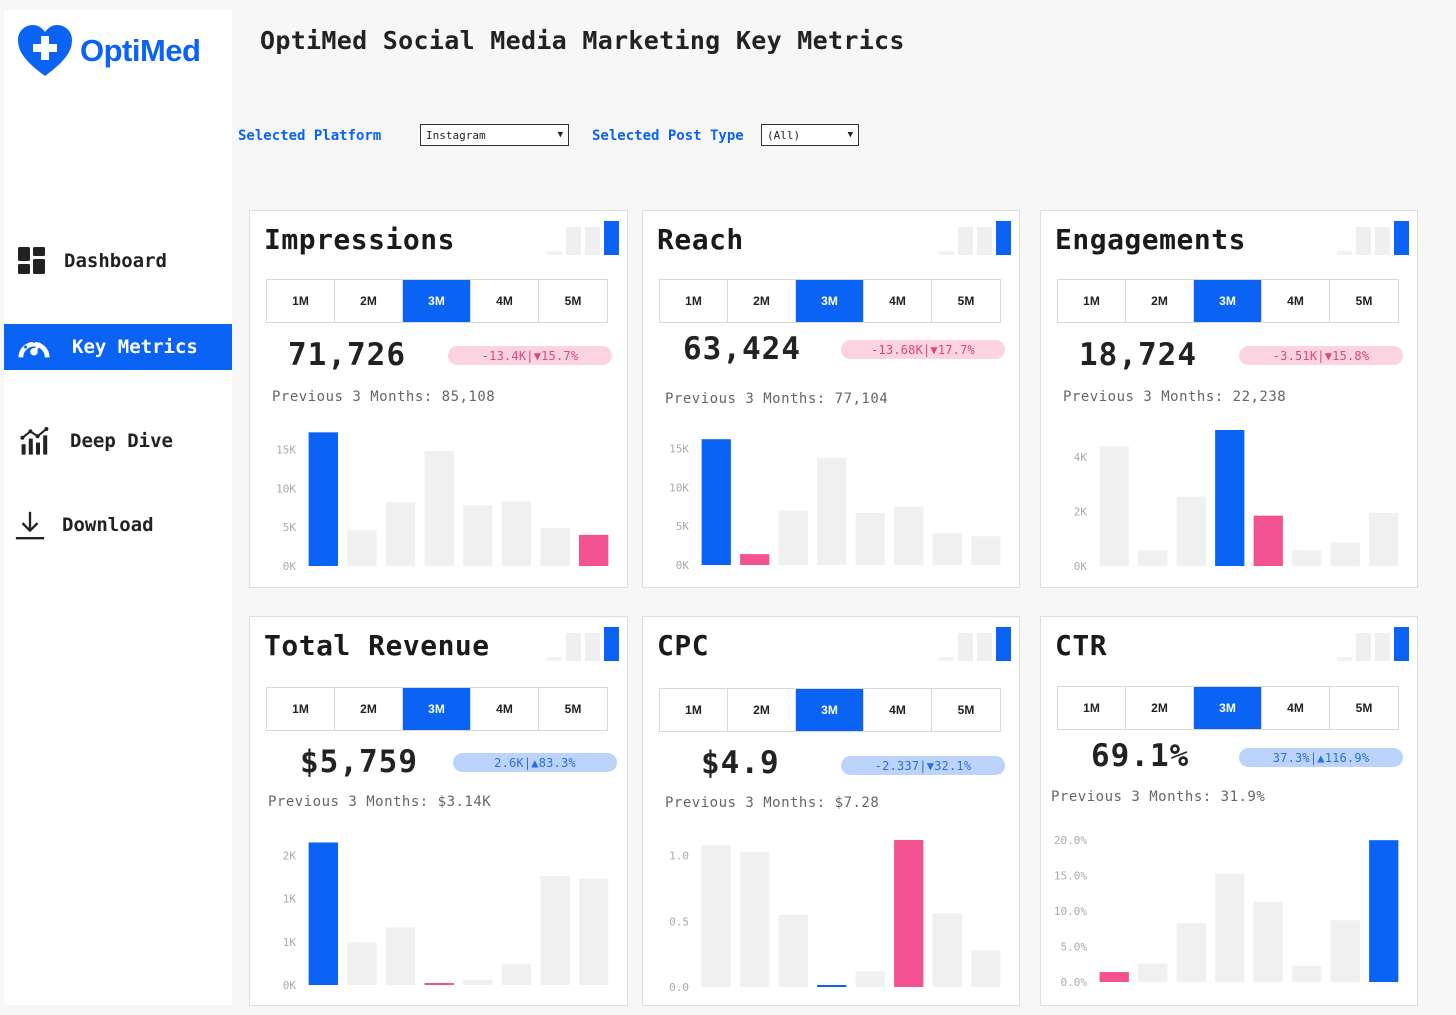 This screenshot has width=1456, height=1015. Describe the element at coordinates (777, 399) in the screenshot. I see `previous-period-text: Previous 3 Months: 77,104` at that location.